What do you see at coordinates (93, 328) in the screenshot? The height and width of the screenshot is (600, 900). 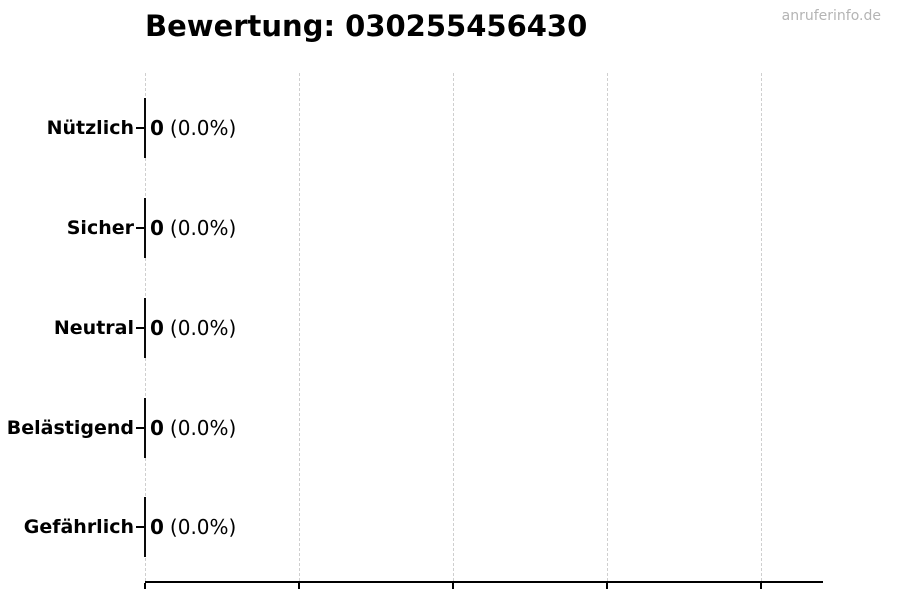 I see `category-label: Neutral` at bounding box center [93, 328].